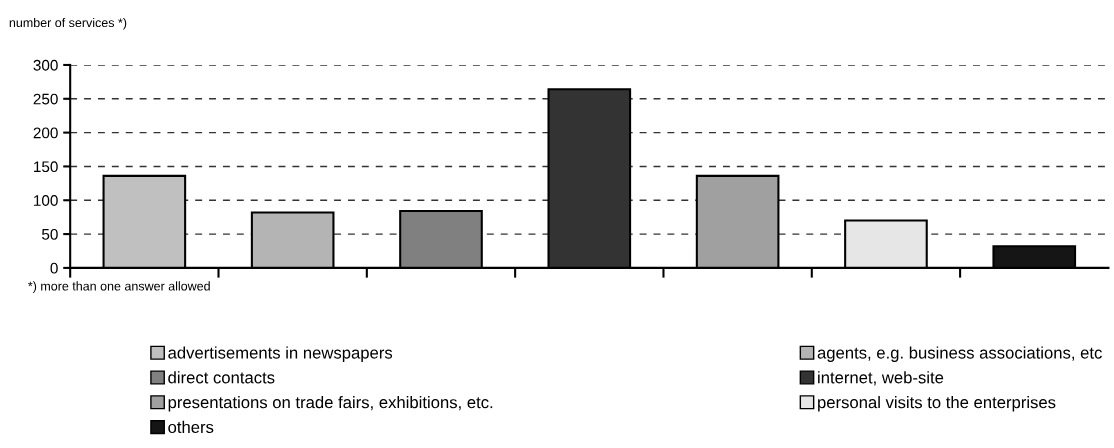 The height and width of the screenshot is (448, 1114). What do you see at coordinates (280, 354) in the screenshot?
I see `legend-label: advertisements in newspapers` at bounding box center [280, 354].